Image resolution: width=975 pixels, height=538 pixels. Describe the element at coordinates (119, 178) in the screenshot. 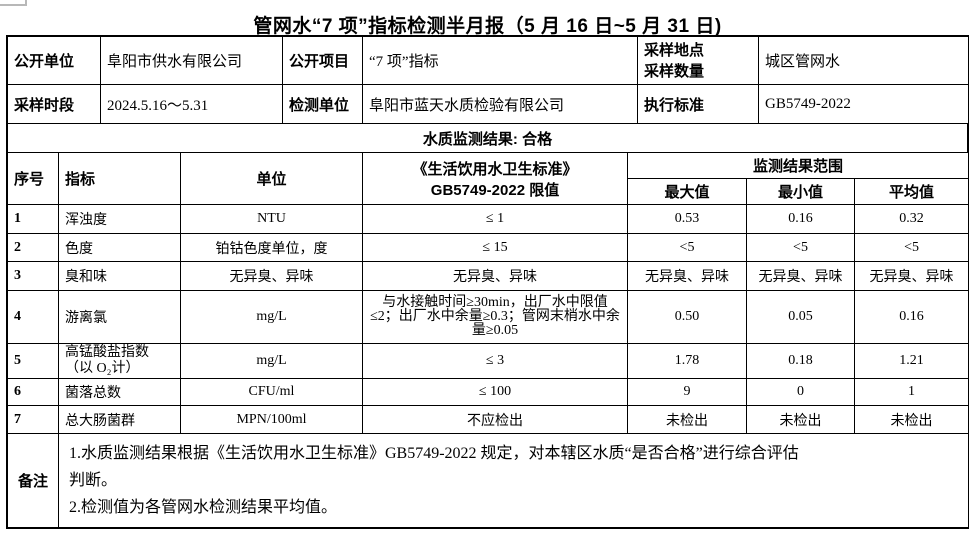

I see `col-header-indicator: 指标` at that location.